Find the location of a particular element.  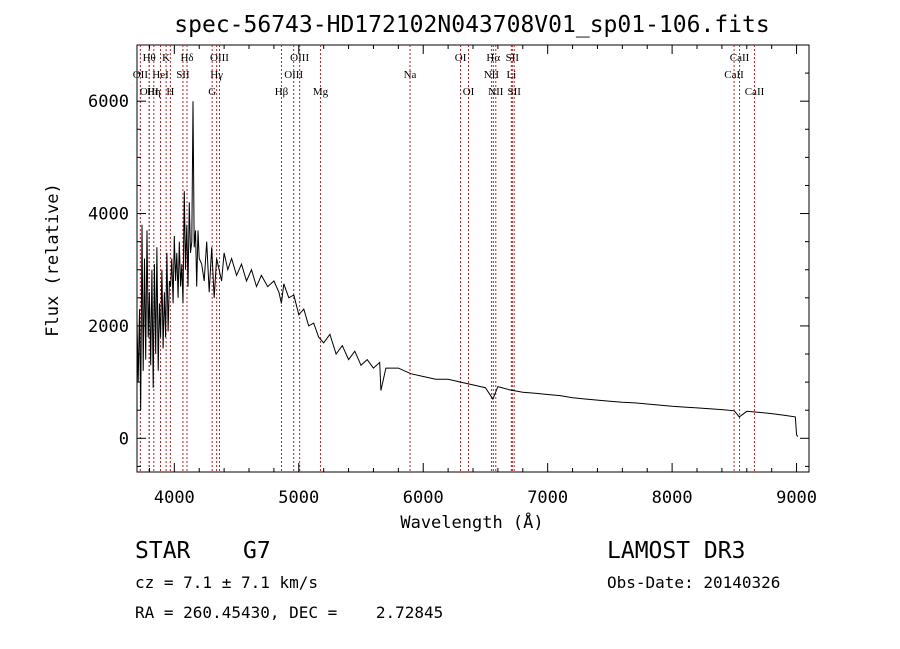

object-subclass: G7 is located at coordinates (257, 551).